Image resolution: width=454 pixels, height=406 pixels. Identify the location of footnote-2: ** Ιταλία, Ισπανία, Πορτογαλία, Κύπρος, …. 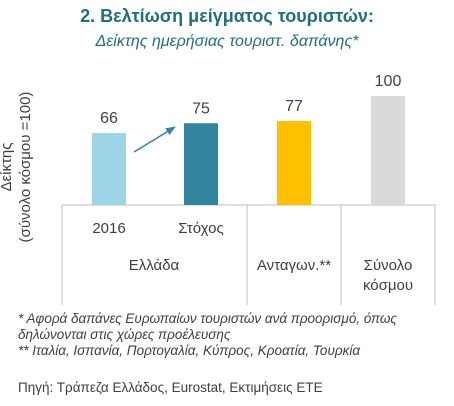
(189, 350).